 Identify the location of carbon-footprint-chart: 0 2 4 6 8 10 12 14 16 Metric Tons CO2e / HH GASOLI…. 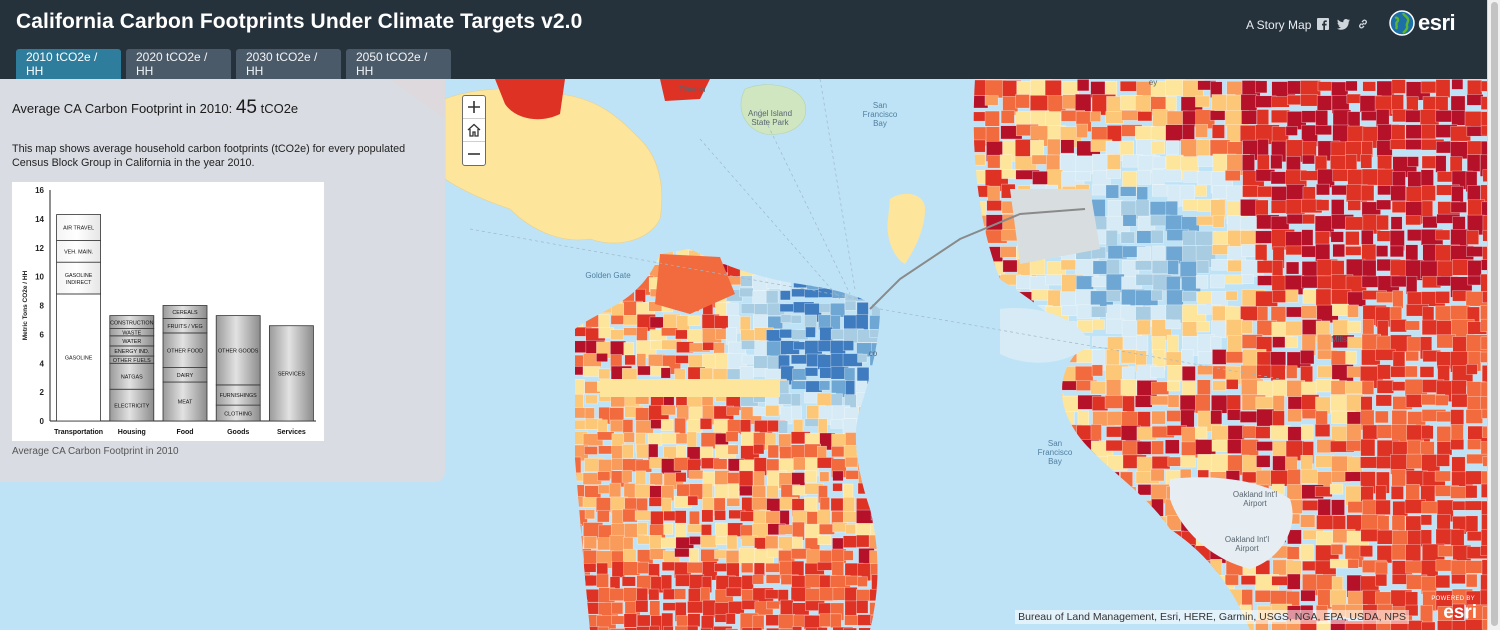
(168, 311).